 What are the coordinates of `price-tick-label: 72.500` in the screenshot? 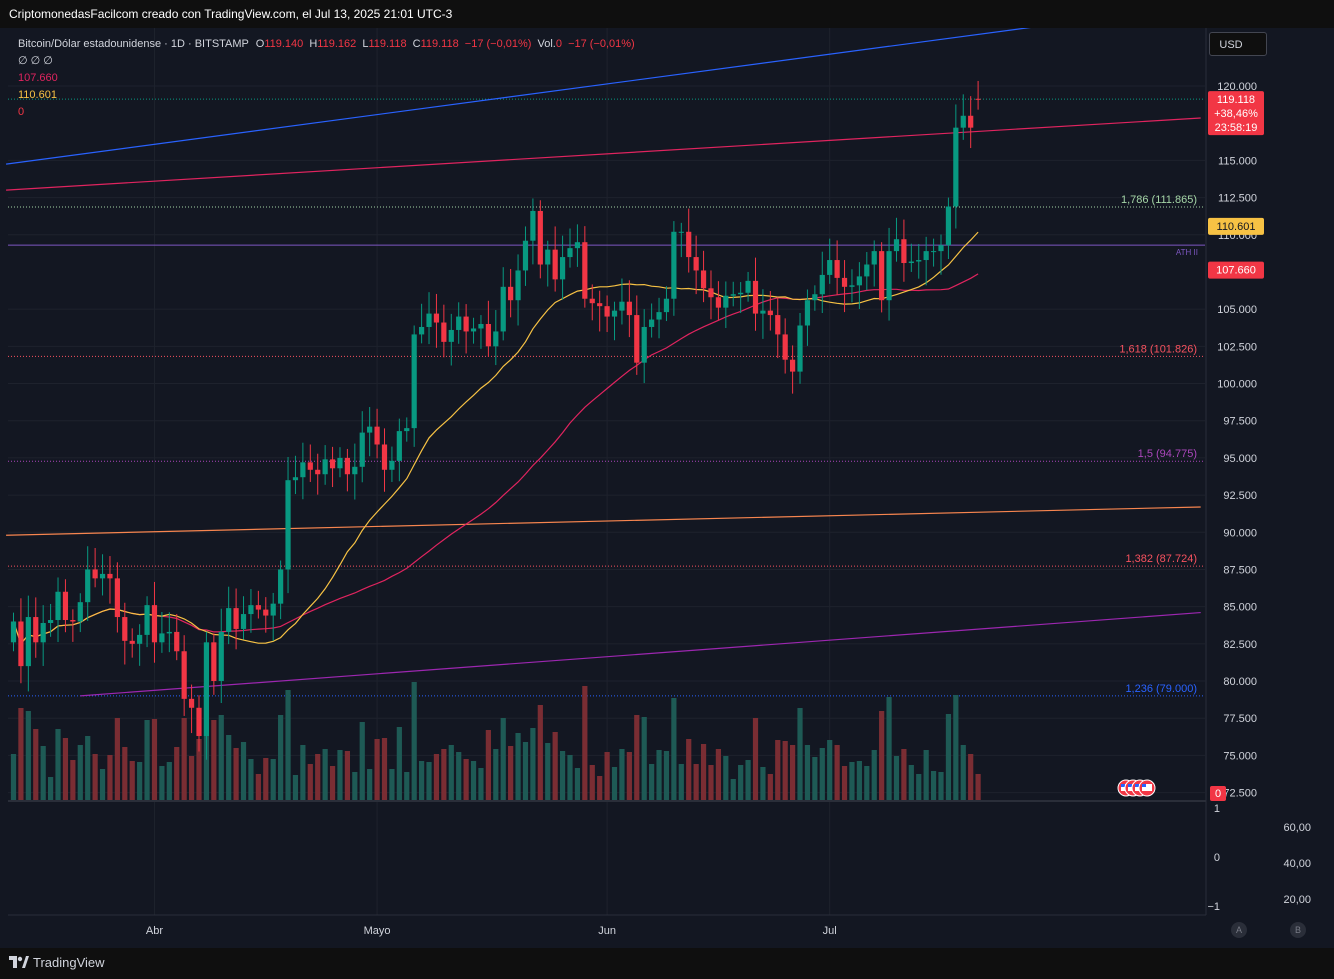 It's located at (1240, 794).